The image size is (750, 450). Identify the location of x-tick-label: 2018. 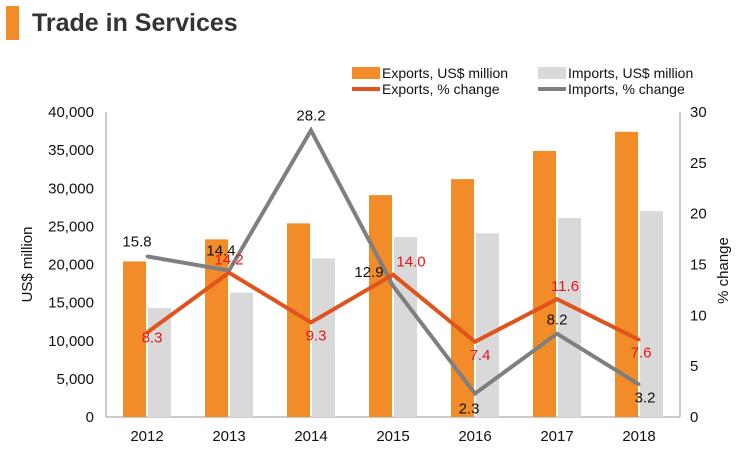
(638, 436).